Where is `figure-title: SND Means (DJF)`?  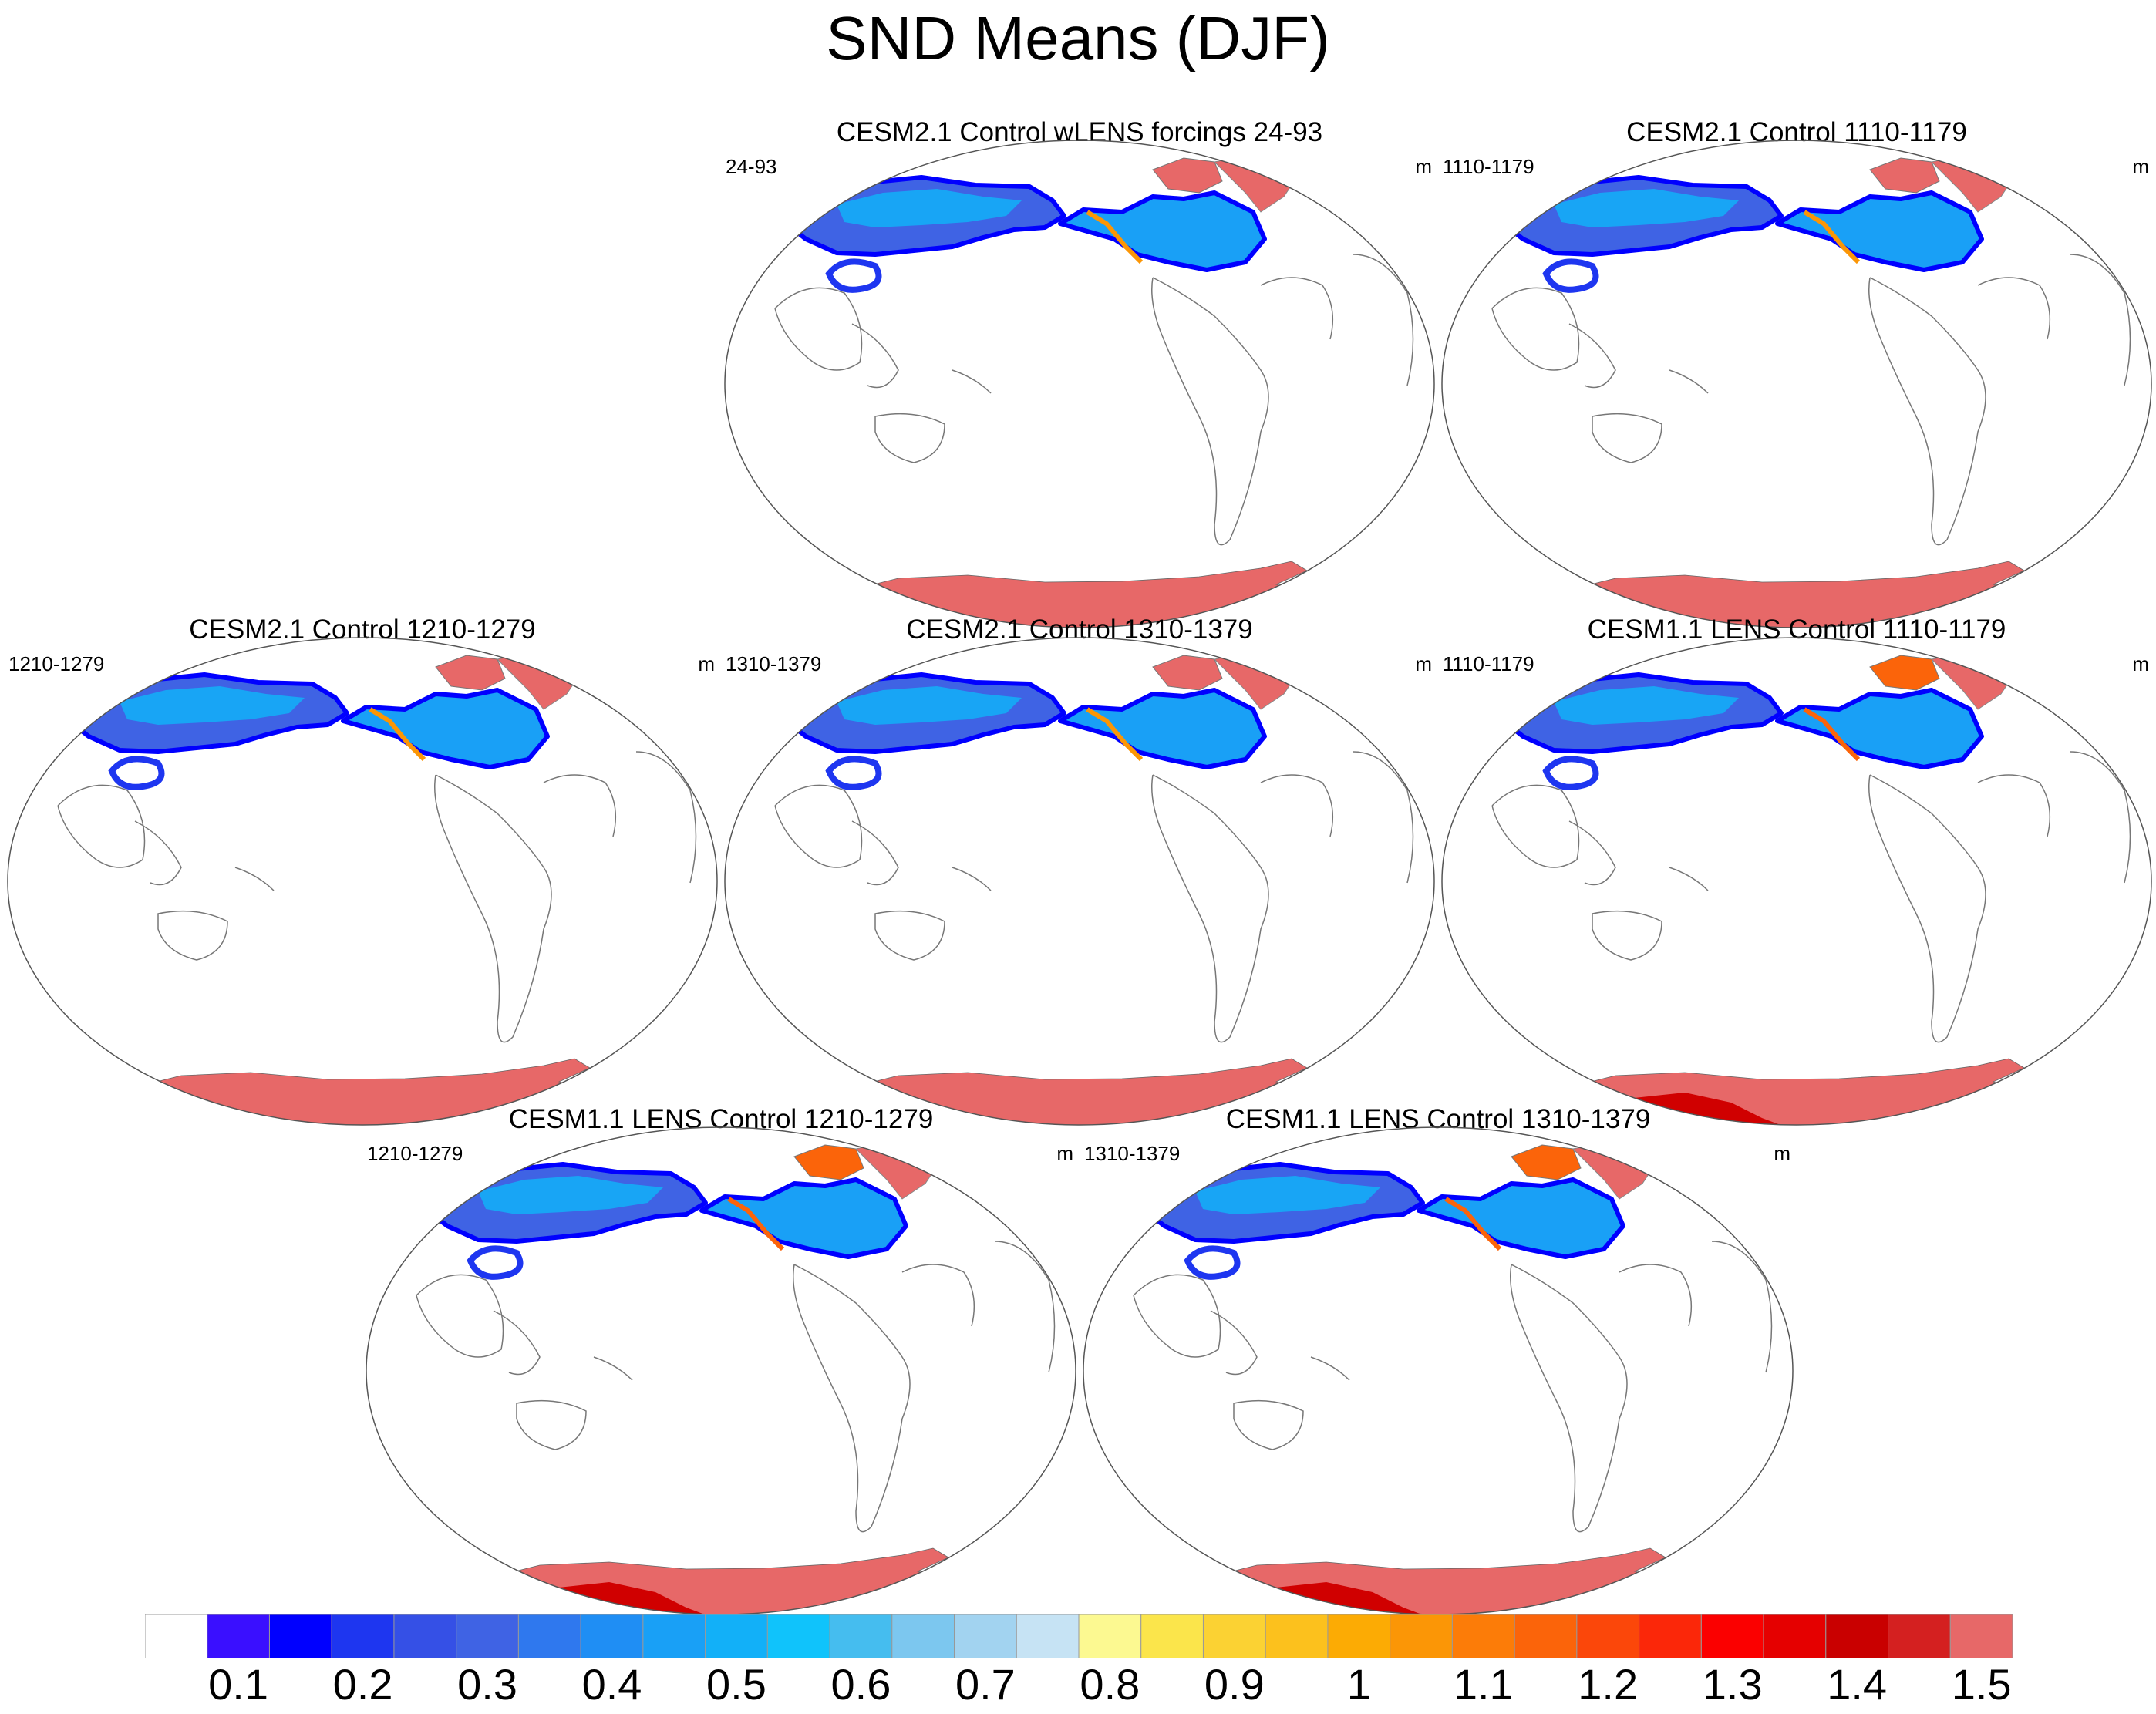
figure-title: SND Means (DJF) is located at coordinates (1078, 38).